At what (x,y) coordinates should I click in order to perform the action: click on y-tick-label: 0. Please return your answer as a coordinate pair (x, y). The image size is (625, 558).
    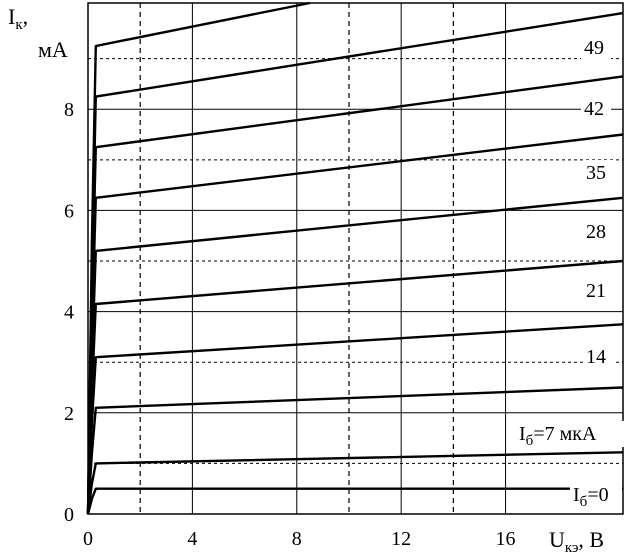
    Looking at the image, I should click on (69, 515).